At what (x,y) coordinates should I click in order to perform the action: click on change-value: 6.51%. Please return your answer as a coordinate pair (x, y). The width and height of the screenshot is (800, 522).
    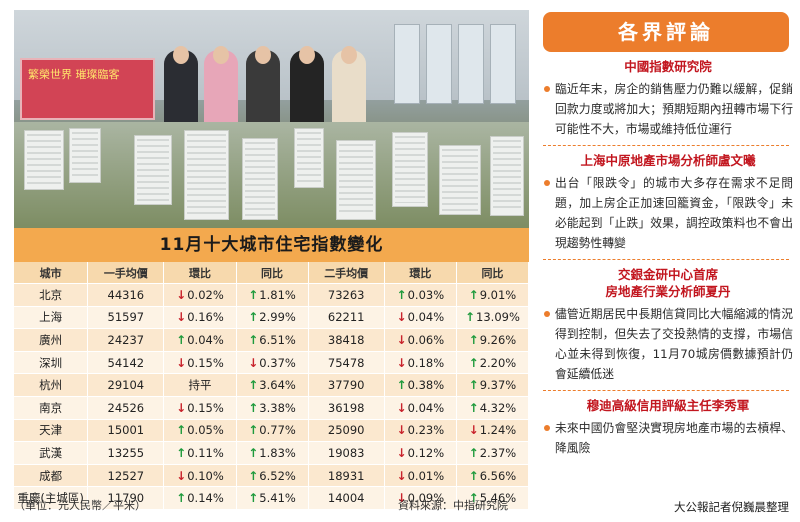
    Looking at the image, I should click on (277, 340).